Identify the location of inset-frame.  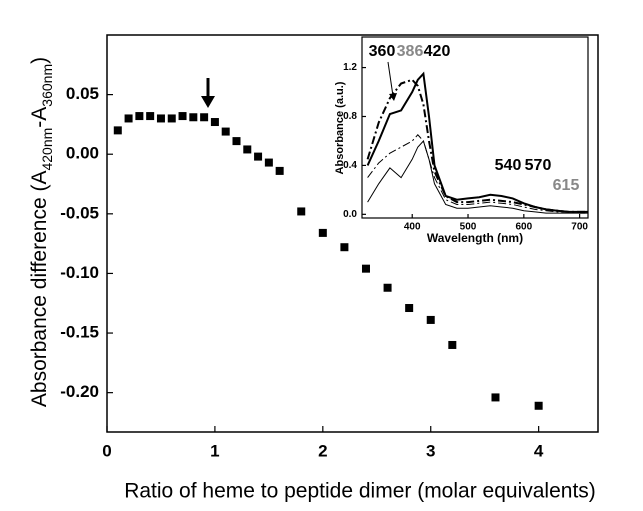
(475, 127).